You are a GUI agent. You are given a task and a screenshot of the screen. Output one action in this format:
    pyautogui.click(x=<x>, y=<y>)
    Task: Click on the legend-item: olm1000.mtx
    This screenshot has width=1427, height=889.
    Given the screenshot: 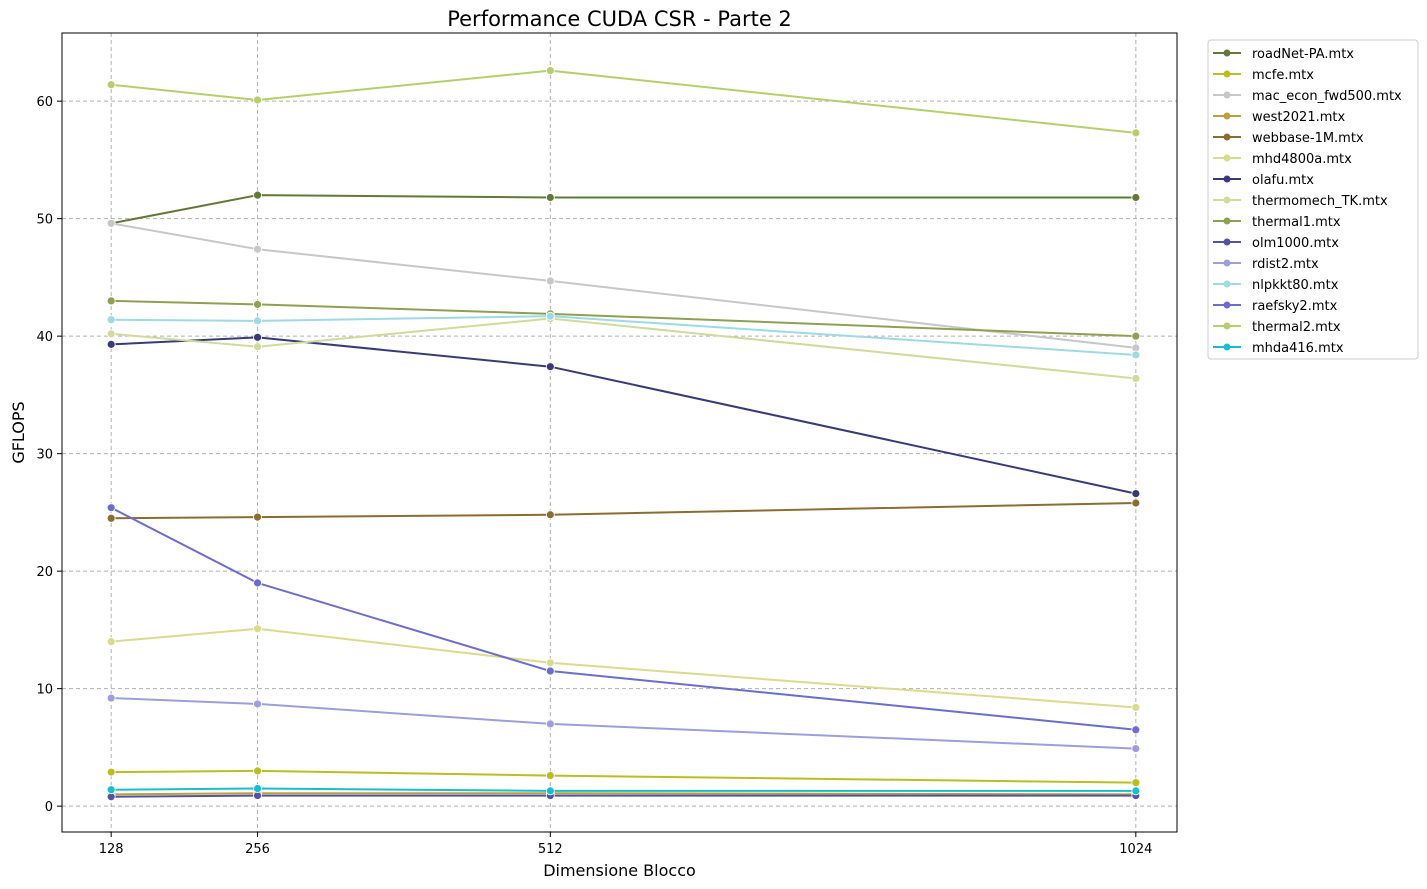 What is the action you would take?
    pyautogui.click(x=1276, y=243)
    